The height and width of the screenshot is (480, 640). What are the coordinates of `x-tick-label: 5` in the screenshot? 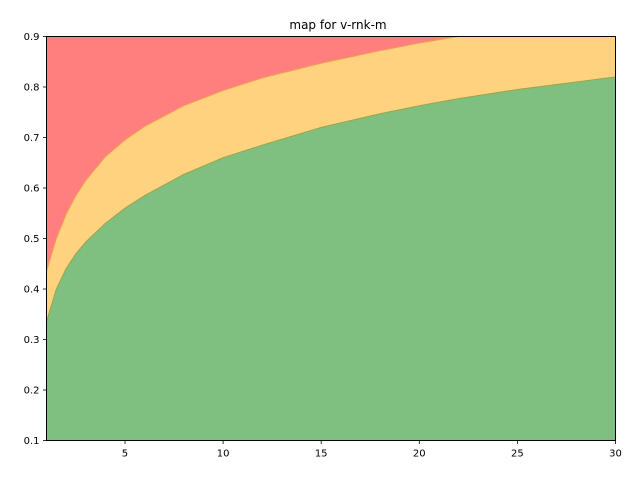 It's located at (125, 454).